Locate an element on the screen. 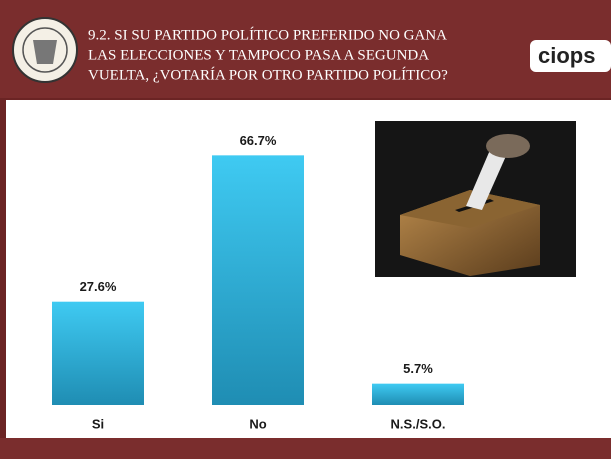  ballot-photo is located at coordinates (475, 199).